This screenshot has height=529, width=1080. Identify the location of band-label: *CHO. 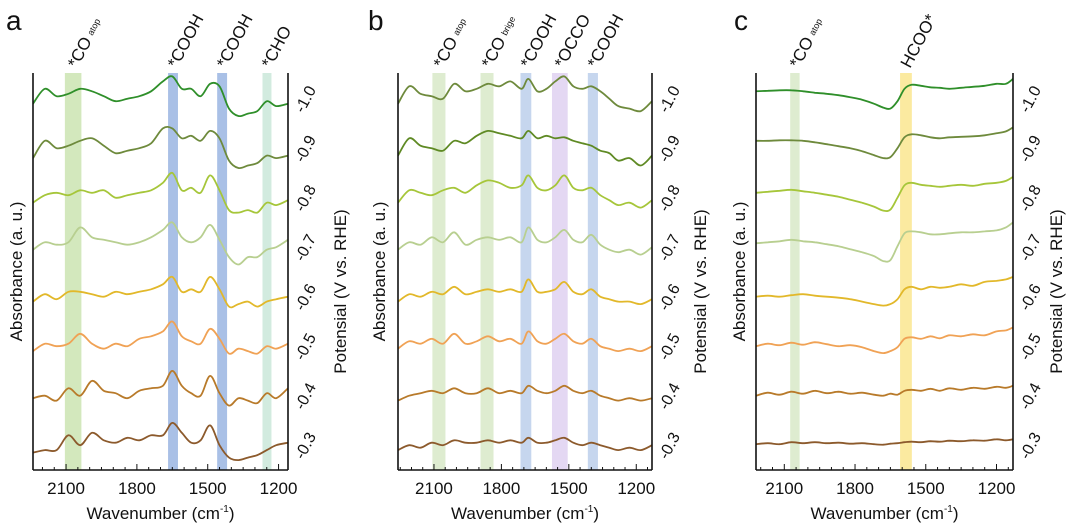
(277, 47).